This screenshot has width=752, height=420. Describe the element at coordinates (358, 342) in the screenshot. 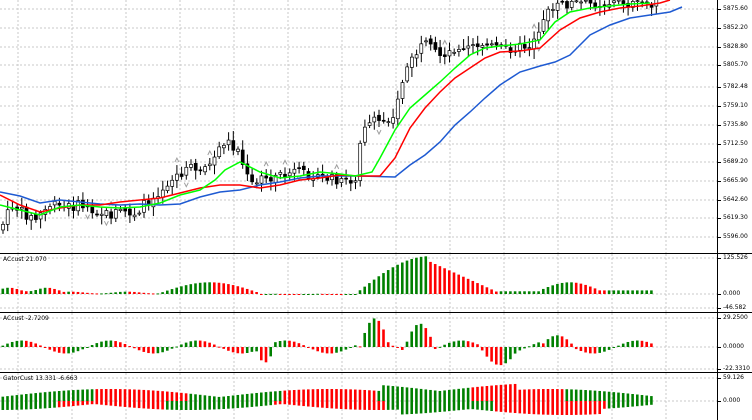

I see `ac2-histogram-canvas` at that location.